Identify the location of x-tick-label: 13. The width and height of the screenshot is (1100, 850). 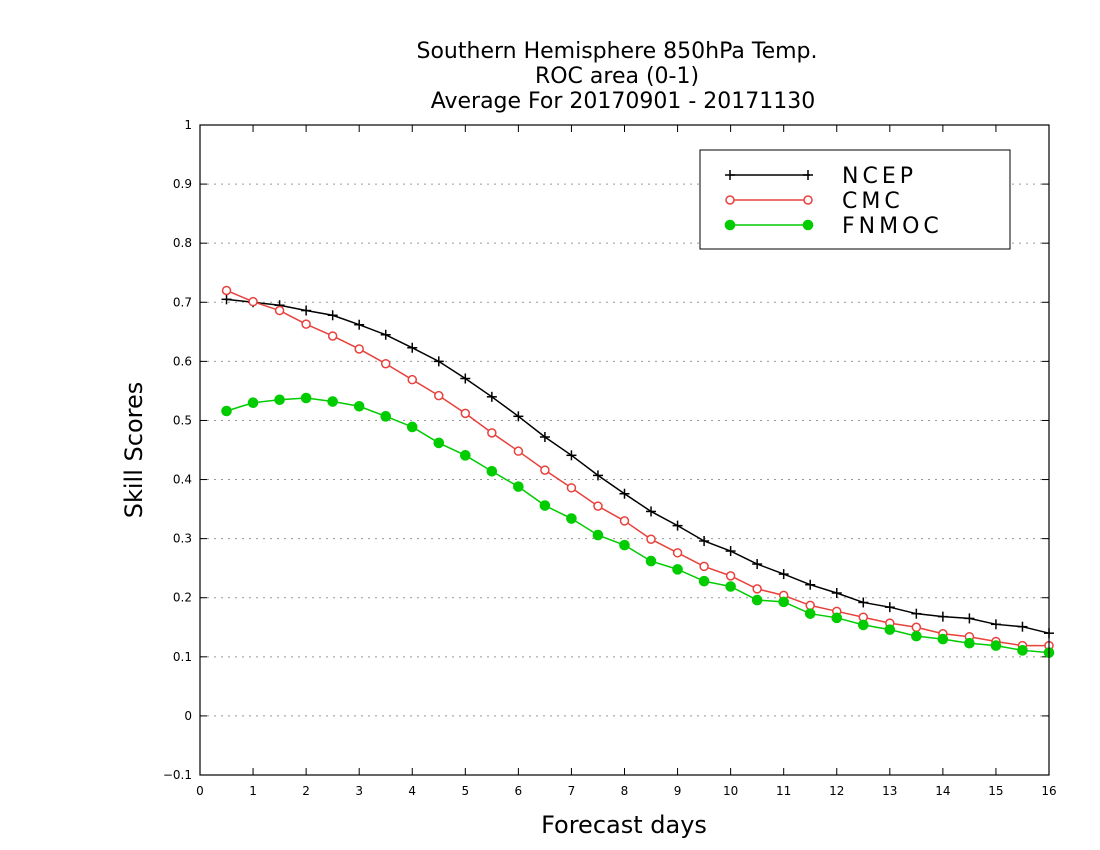
(889, 791).